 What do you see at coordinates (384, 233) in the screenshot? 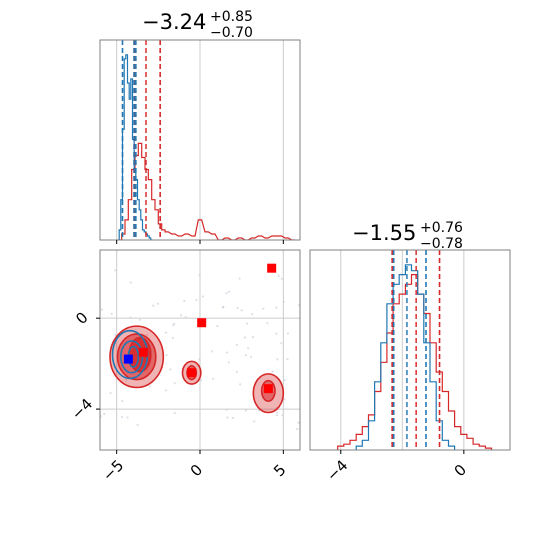
I see `right-title-value: −1.55` at bounding box center [384, 233].